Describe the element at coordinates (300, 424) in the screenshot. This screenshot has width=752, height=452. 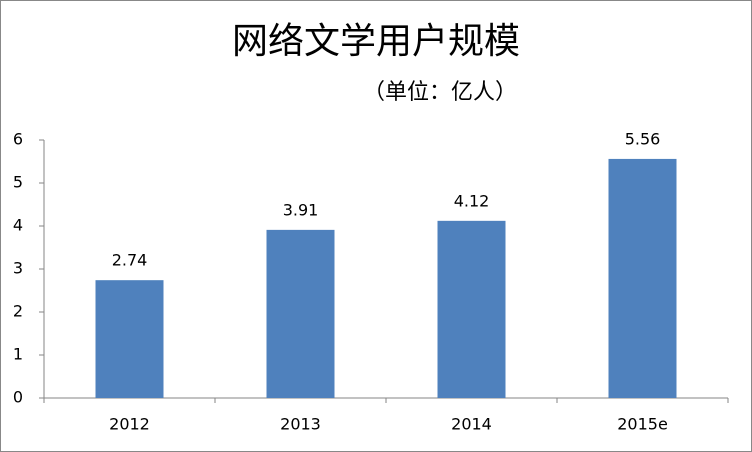
I see `x-tick-label: 2013` at that location.